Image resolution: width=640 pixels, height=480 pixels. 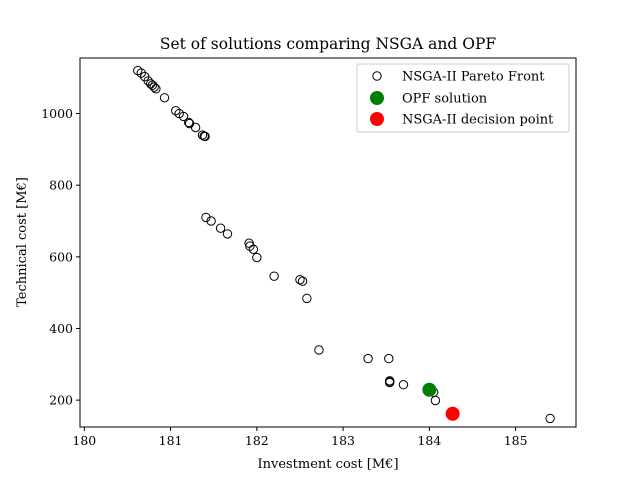 I want to click on y-tick-label: 400, so click(x=61, y=328).